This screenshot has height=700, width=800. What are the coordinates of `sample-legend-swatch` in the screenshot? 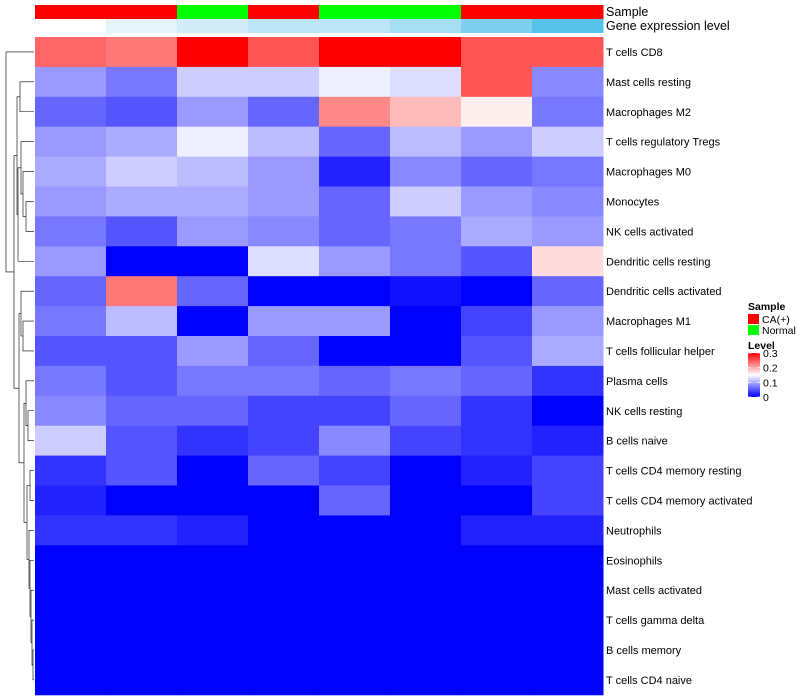 It's located at (753, 319).